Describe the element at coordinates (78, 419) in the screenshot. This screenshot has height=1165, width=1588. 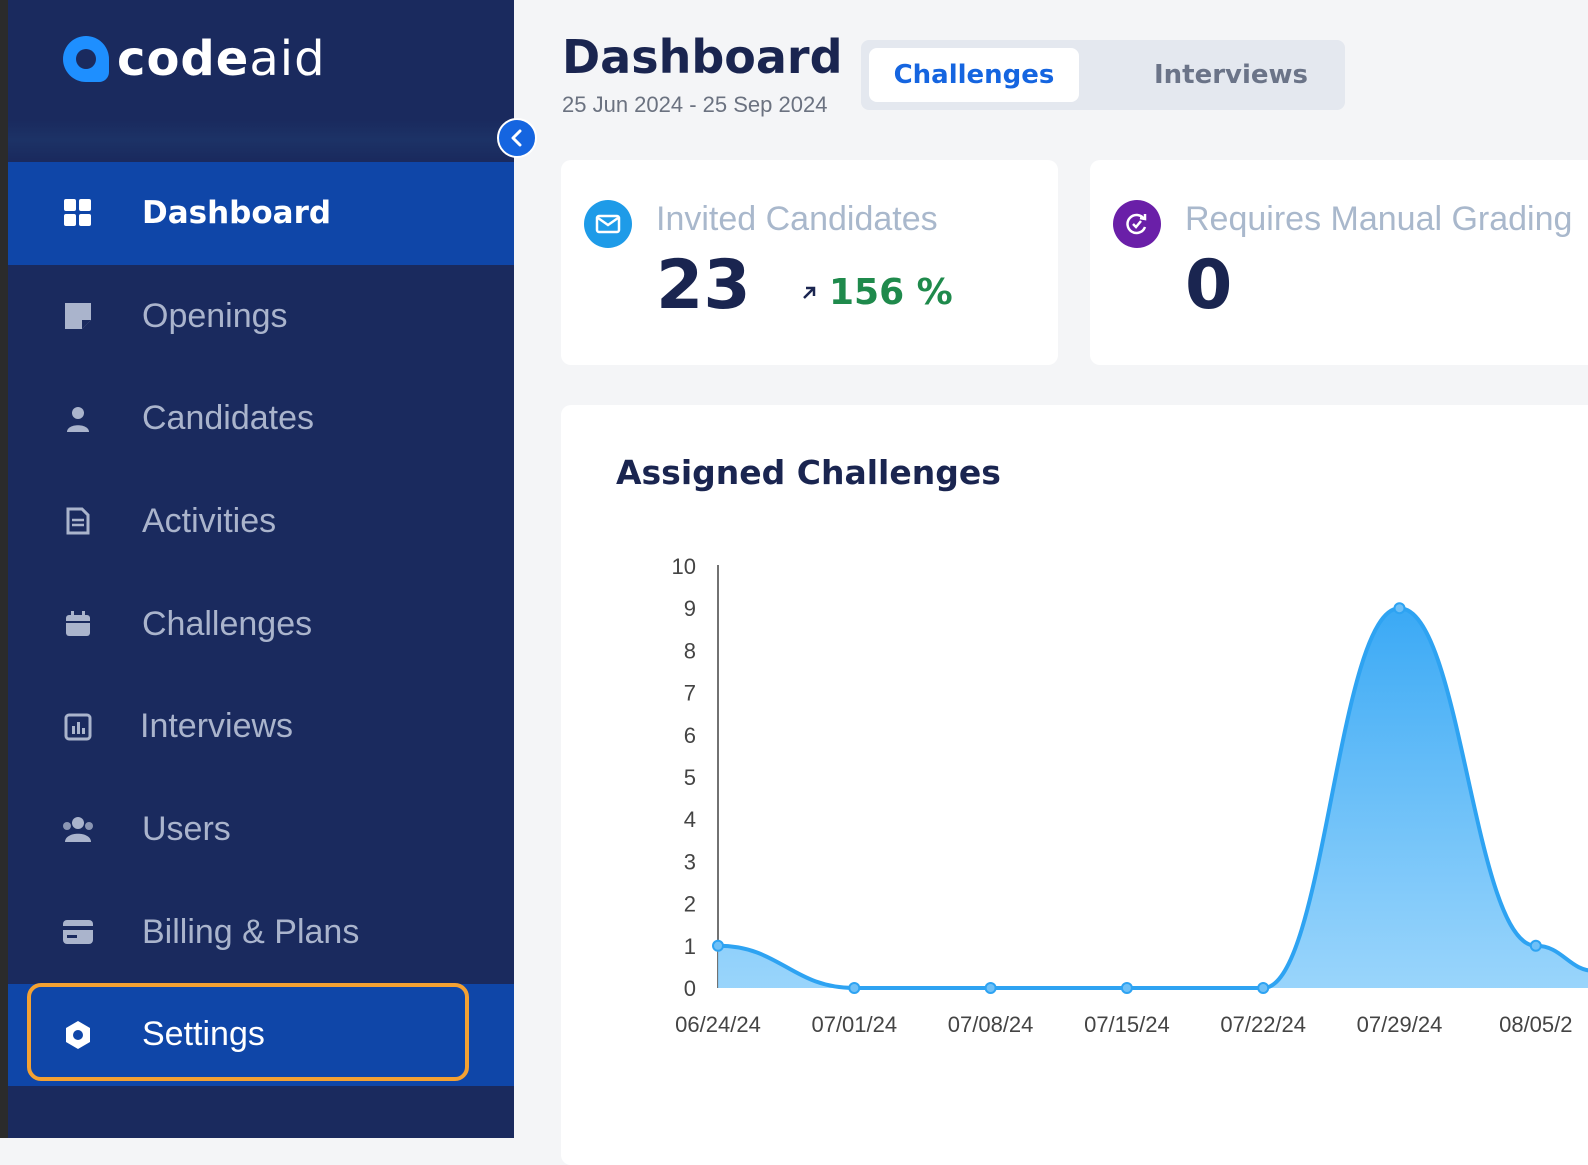
I see `person-icon` at that location.